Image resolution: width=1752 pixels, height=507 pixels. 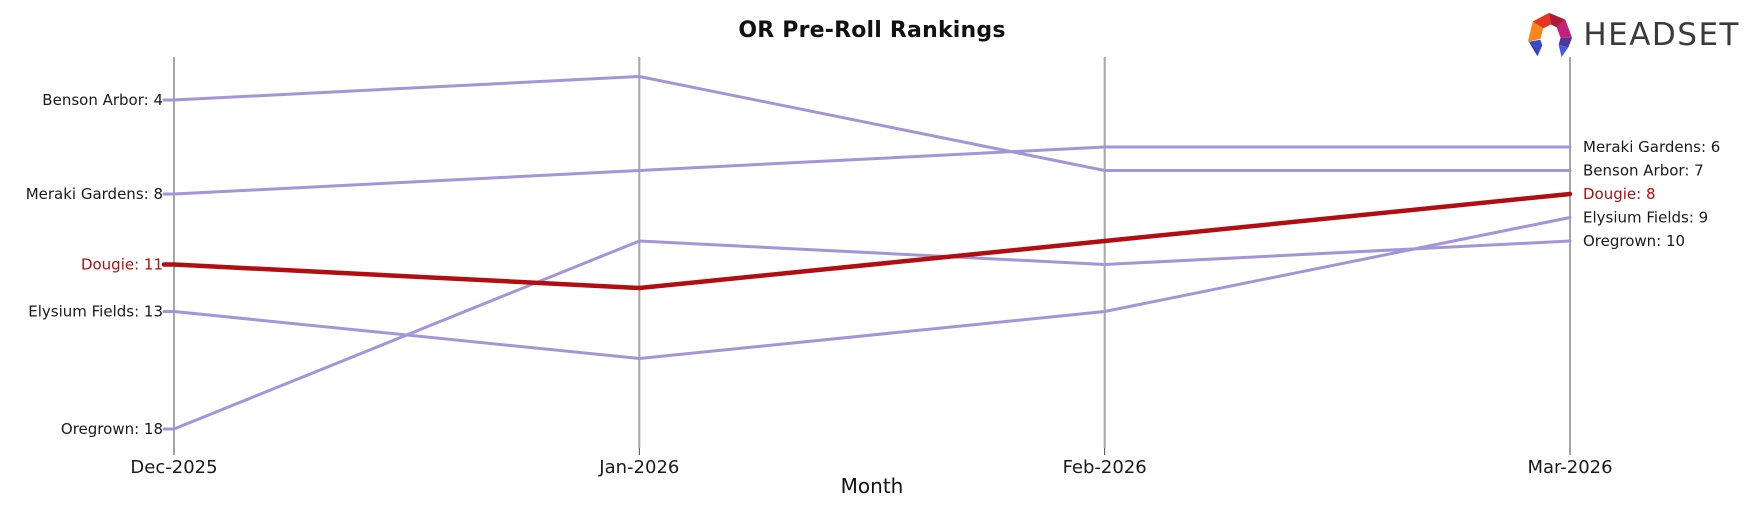 I want to click on right-label-oregrown: Oregrown: 10, so click(x=1634, y=241).